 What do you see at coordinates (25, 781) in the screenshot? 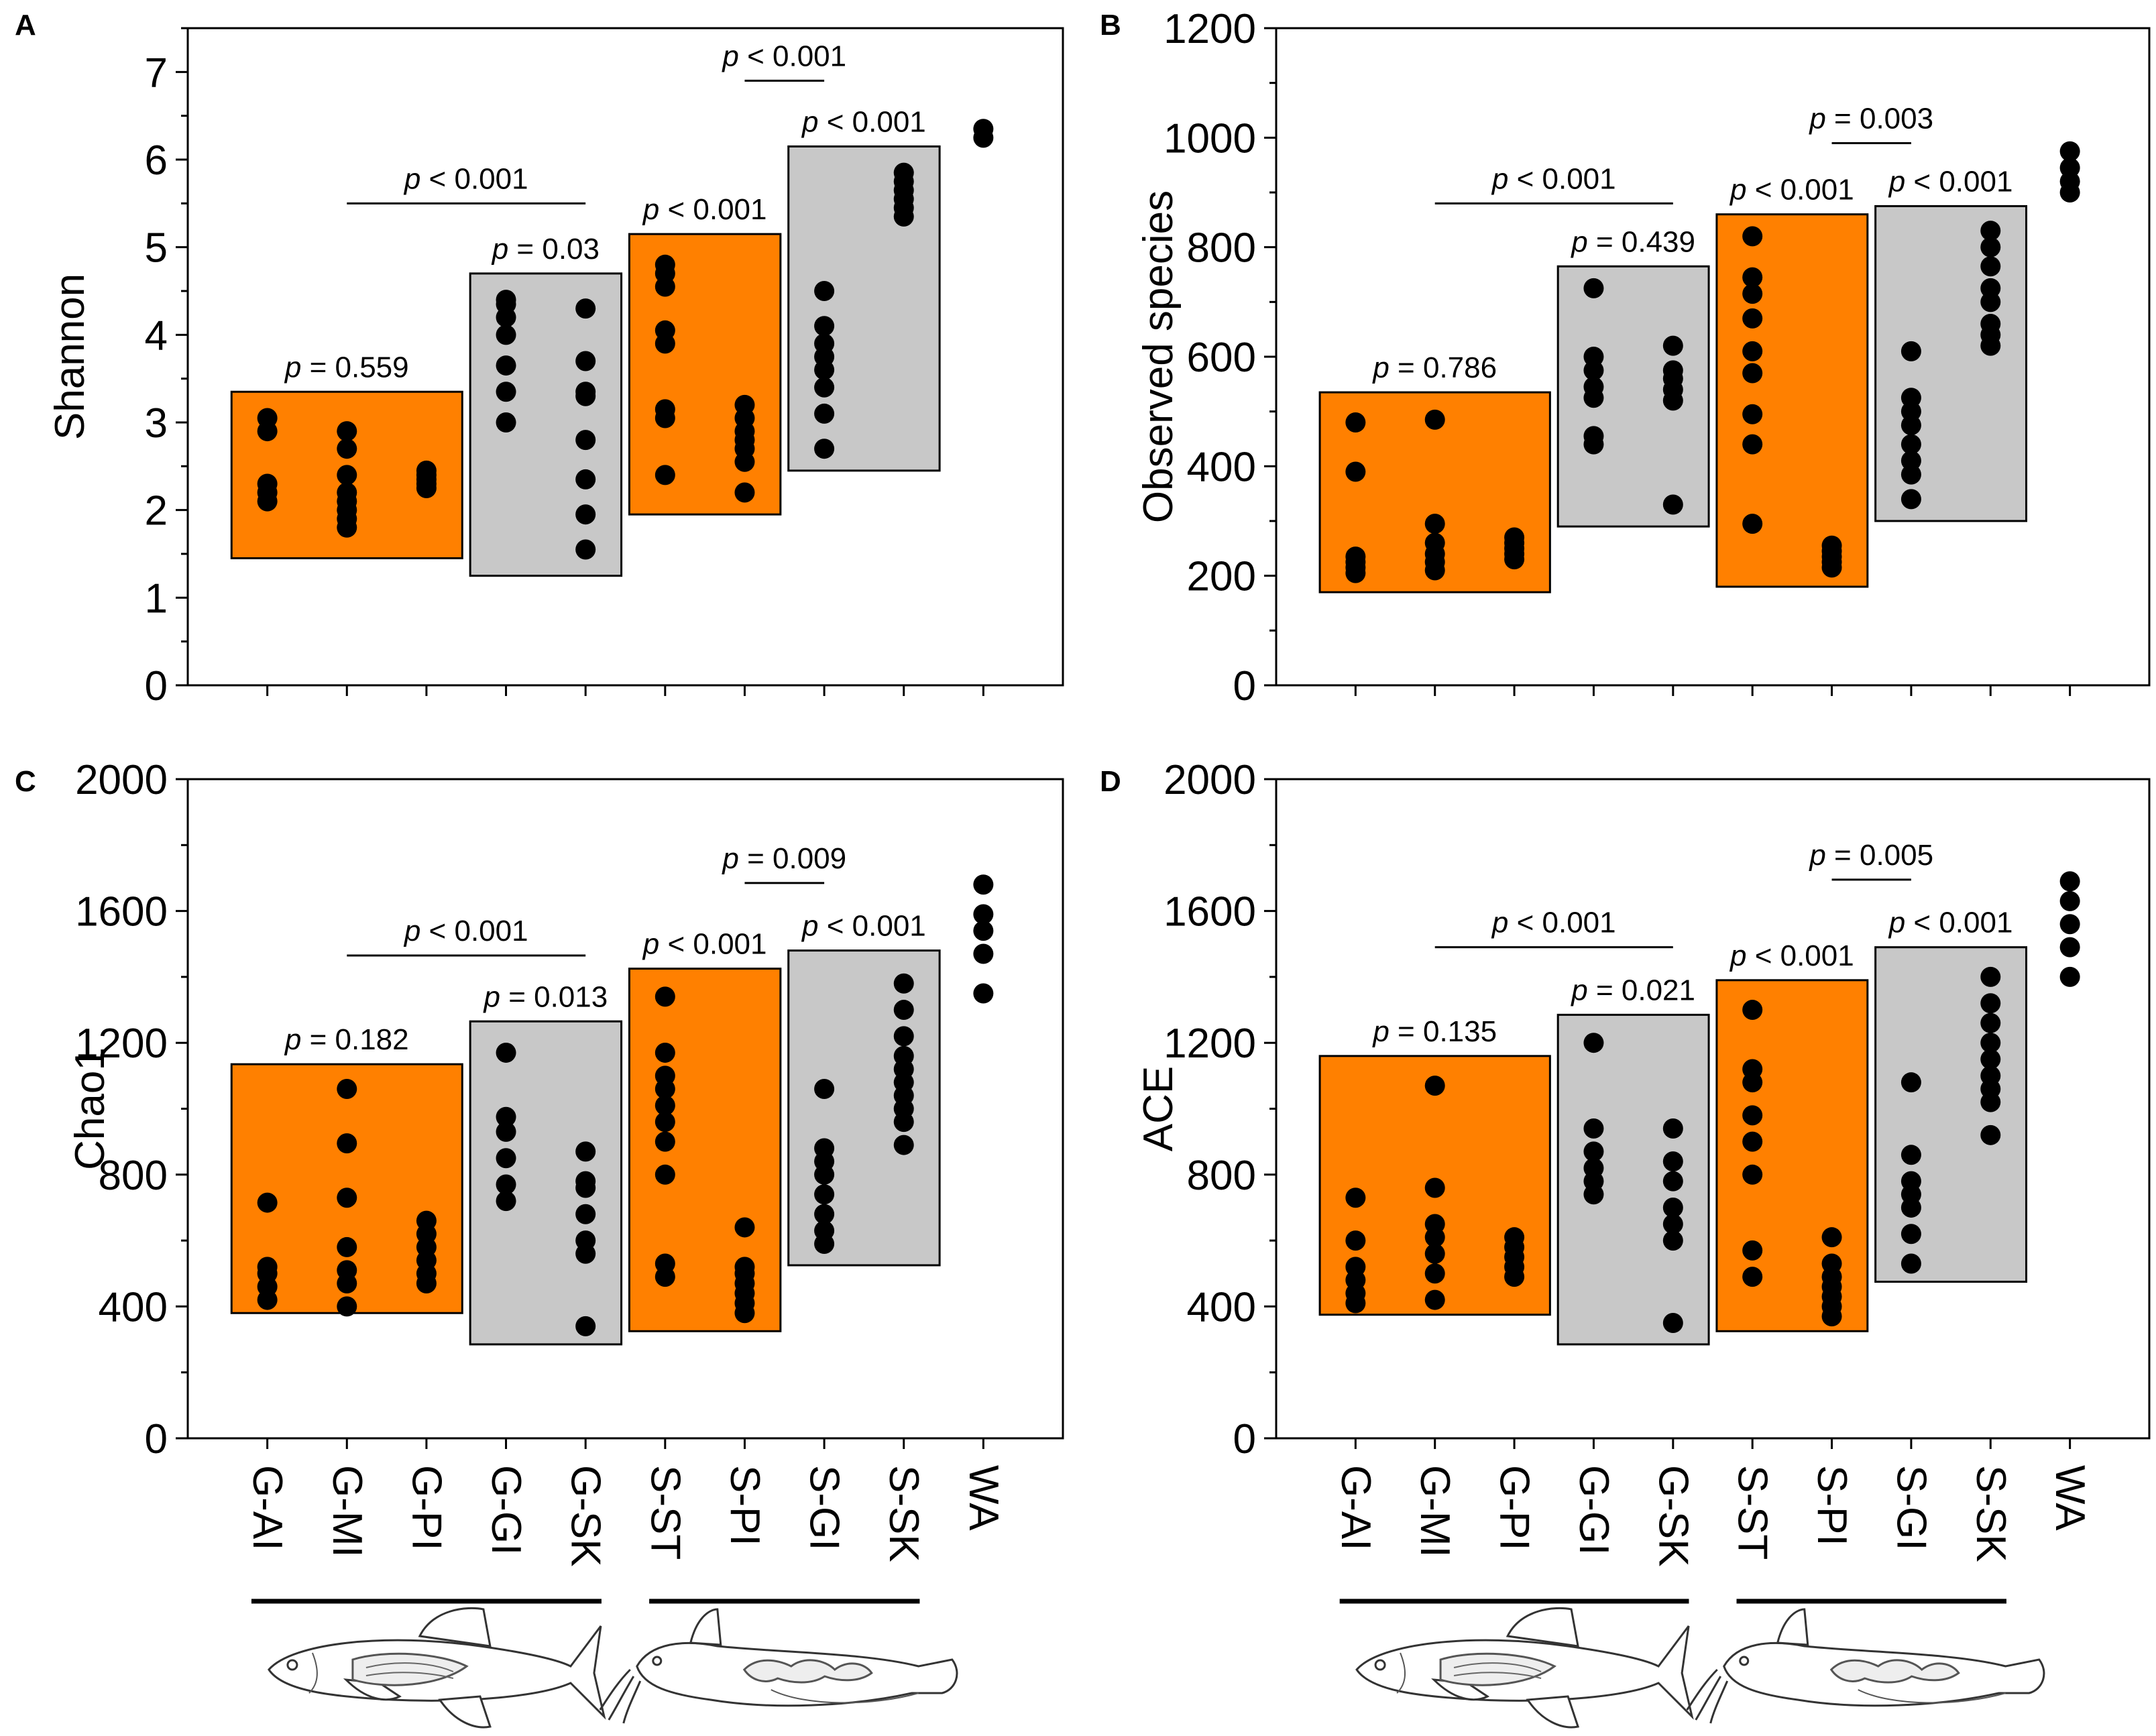
I see `panel-letter: C` at bounding box center [25, 781].